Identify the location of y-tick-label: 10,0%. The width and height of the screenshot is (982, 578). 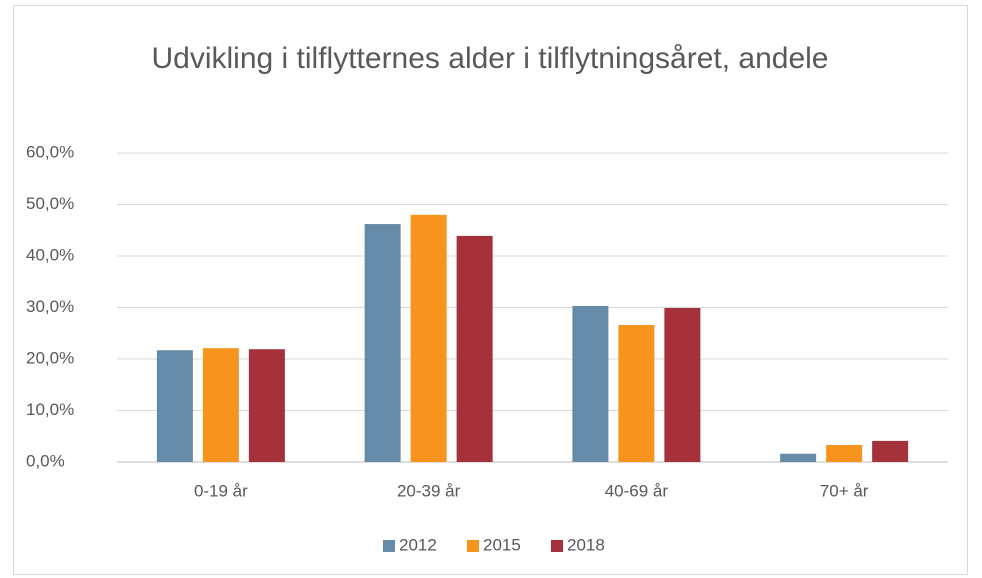
(50, 409).